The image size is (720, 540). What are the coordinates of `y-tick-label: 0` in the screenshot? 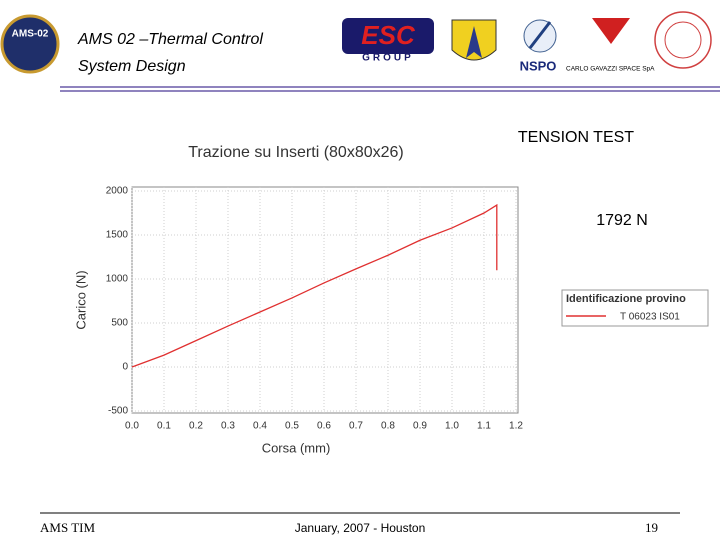 It's located at (125, 367).